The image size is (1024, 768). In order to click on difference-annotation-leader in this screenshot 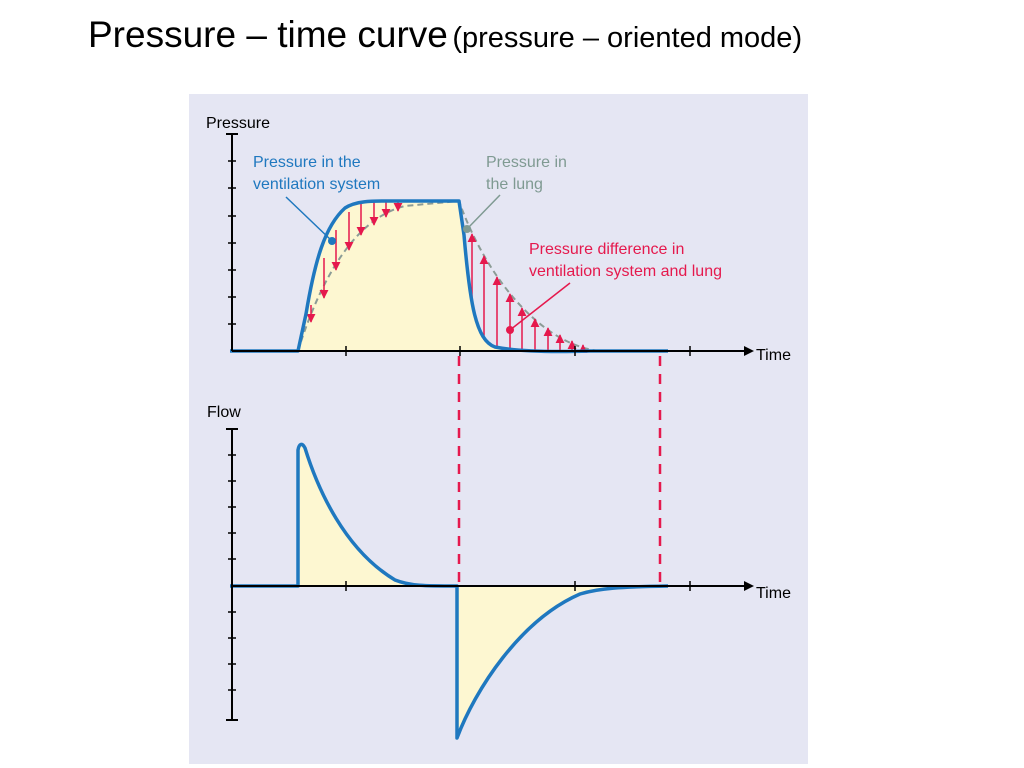, I will do `click(540, 306)`.